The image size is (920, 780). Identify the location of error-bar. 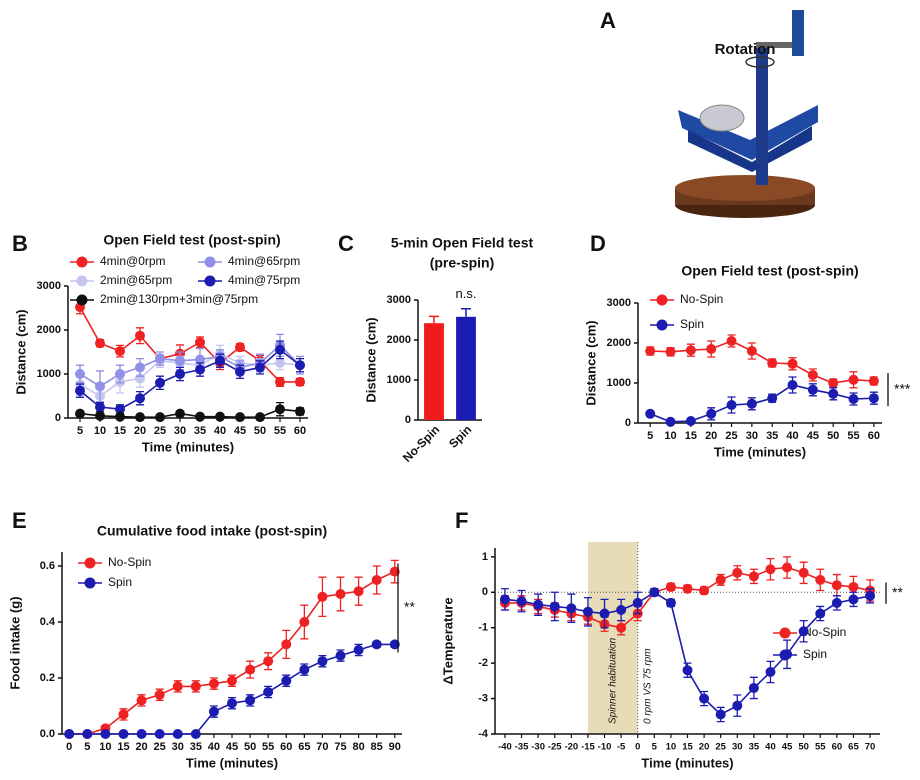
(466, 312).